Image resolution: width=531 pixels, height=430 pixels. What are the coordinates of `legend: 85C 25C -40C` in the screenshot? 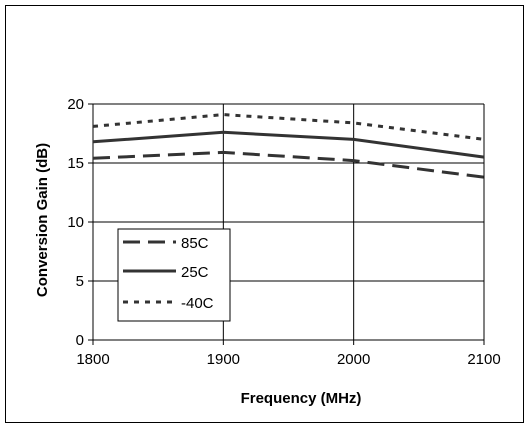 It's located at (174, 275).